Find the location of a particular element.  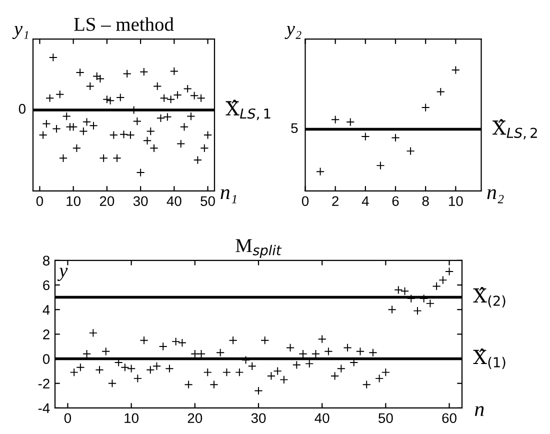

chart-title: M$_{split}$ is located at coordinates (259, 248).